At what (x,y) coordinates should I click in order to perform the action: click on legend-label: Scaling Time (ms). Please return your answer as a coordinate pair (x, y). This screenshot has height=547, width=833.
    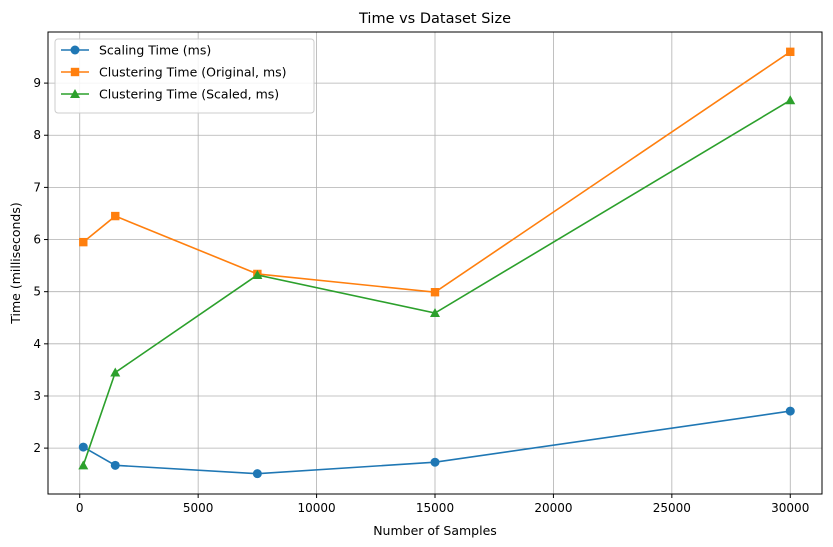
    Looking at the image, I should click on (155, 50).